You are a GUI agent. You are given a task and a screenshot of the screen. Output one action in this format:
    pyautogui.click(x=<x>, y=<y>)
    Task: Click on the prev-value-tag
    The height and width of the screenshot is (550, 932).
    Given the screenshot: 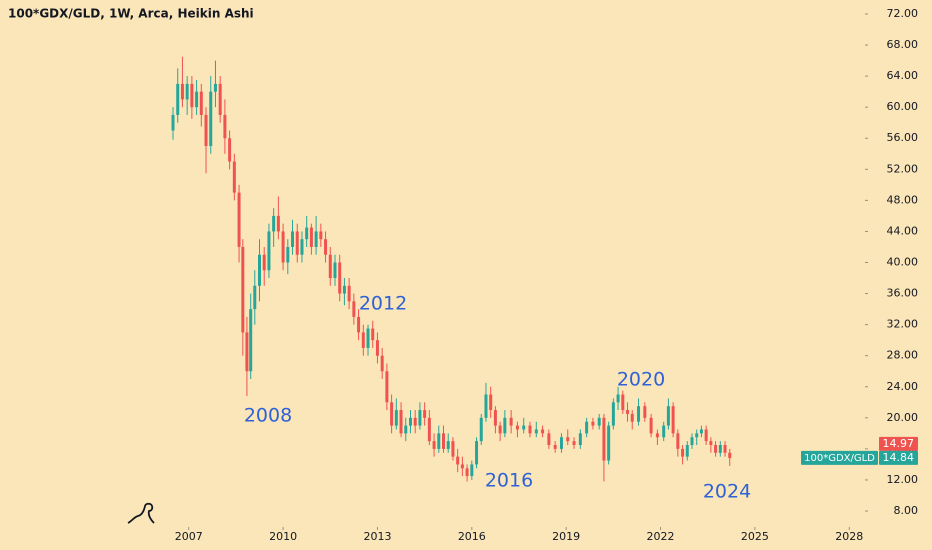 What is the action you would take?
    pyautogui.click(x=898, y=443)
    